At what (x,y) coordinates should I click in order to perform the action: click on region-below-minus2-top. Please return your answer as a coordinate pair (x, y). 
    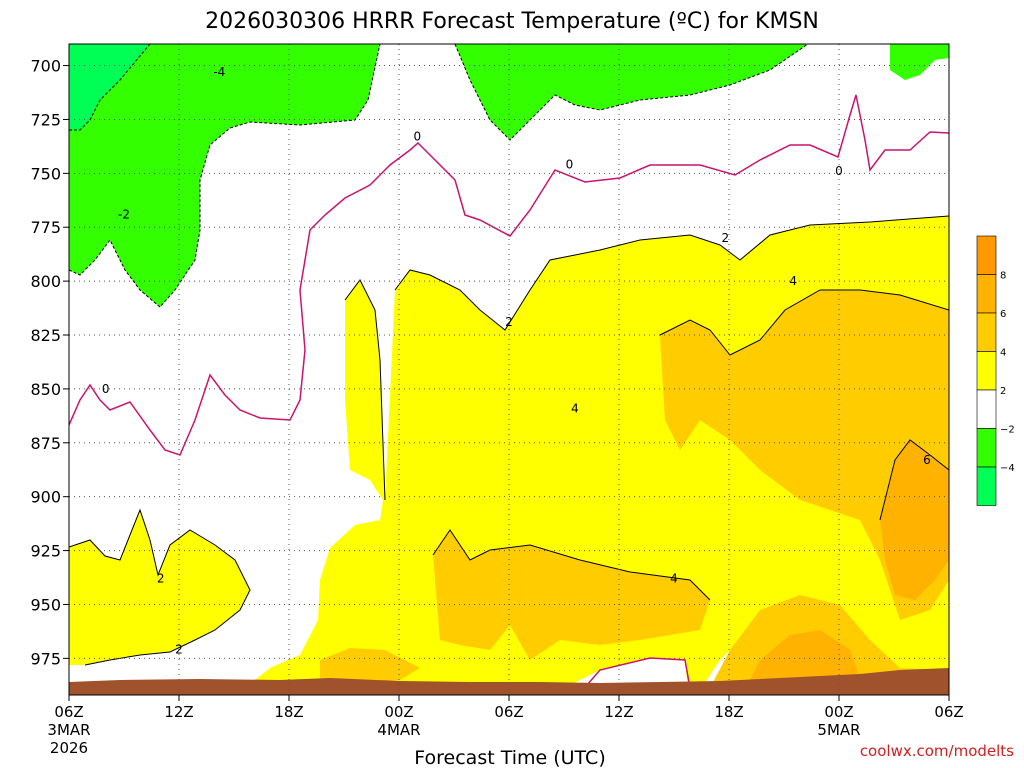
    Looking at the image, I should click on (594, 92).